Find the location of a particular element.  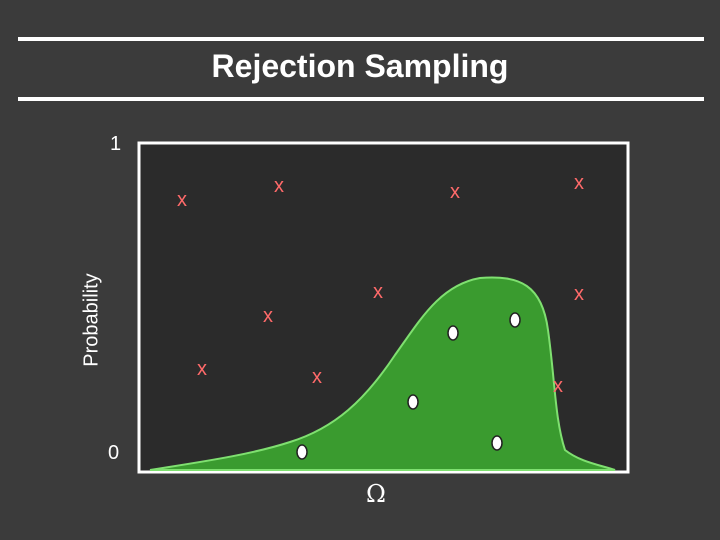

slide-title: Rejection Sampling is located at coordinates (360, 66).